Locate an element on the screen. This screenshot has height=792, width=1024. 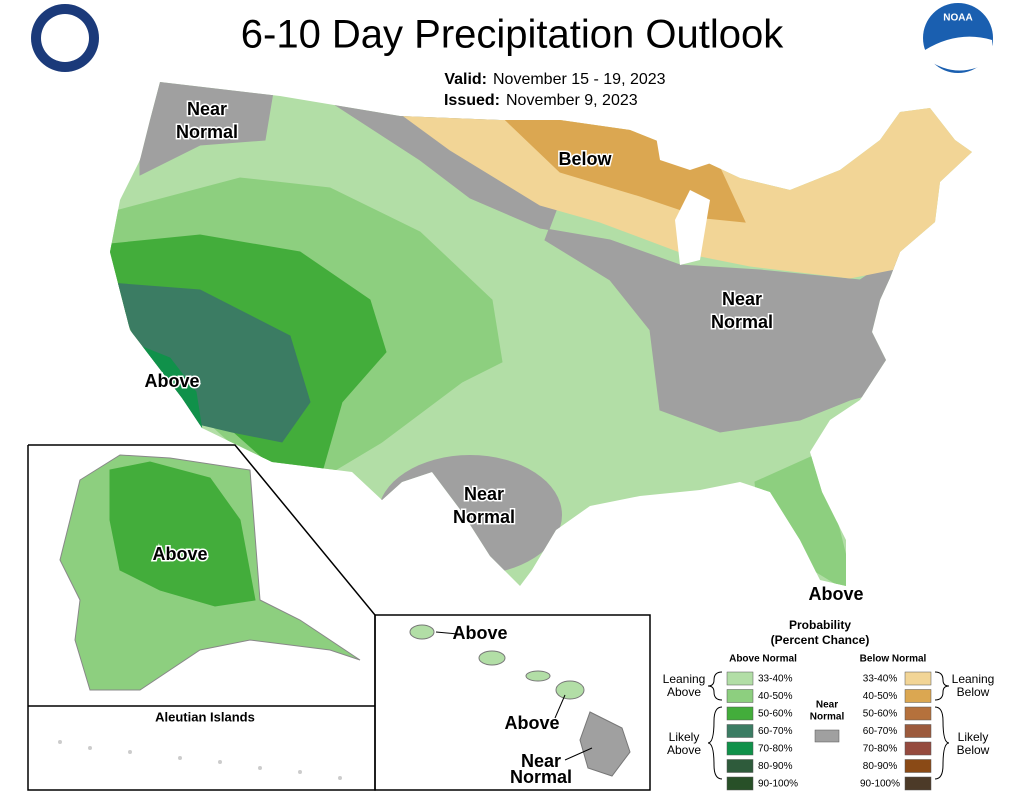
near-label: Normal is located at coordinates (827, 717).